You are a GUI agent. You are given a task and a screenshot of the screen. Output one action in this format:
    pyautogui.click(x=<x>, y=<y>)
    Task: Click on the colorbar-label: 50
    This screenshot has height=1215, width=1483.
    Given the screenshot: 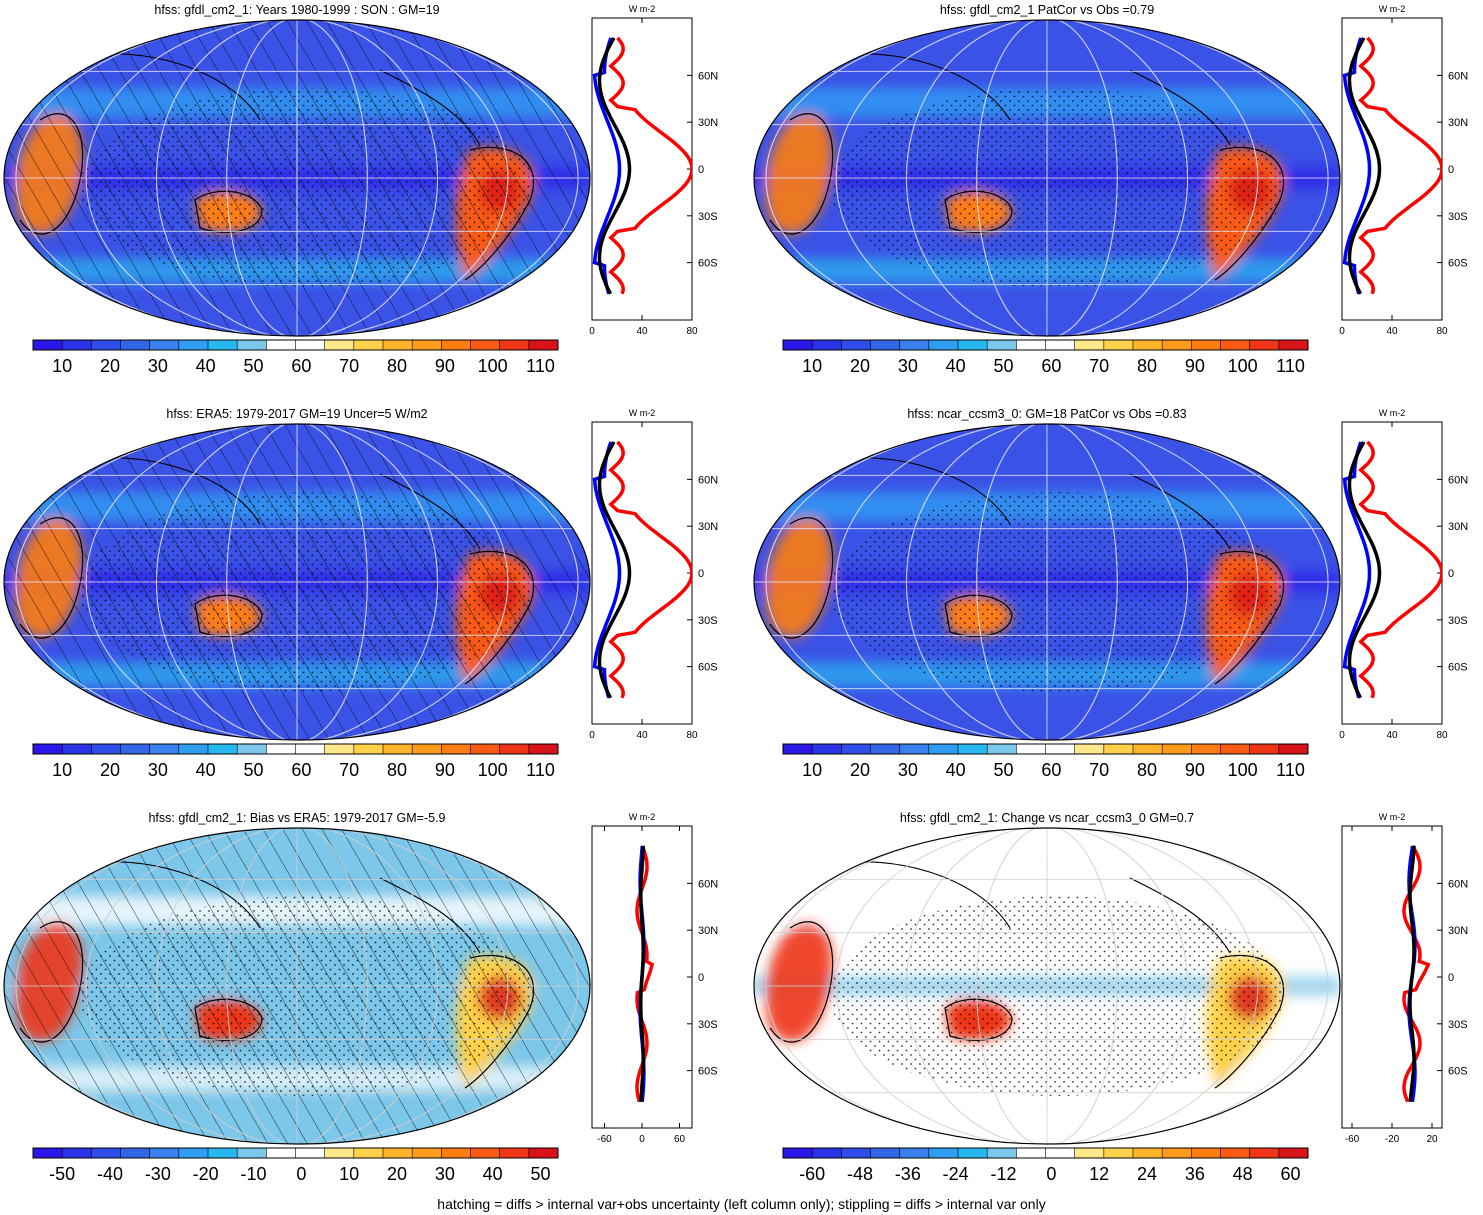 What is the action you would take?
    pyautogui.click(x=540, y=1174)
    